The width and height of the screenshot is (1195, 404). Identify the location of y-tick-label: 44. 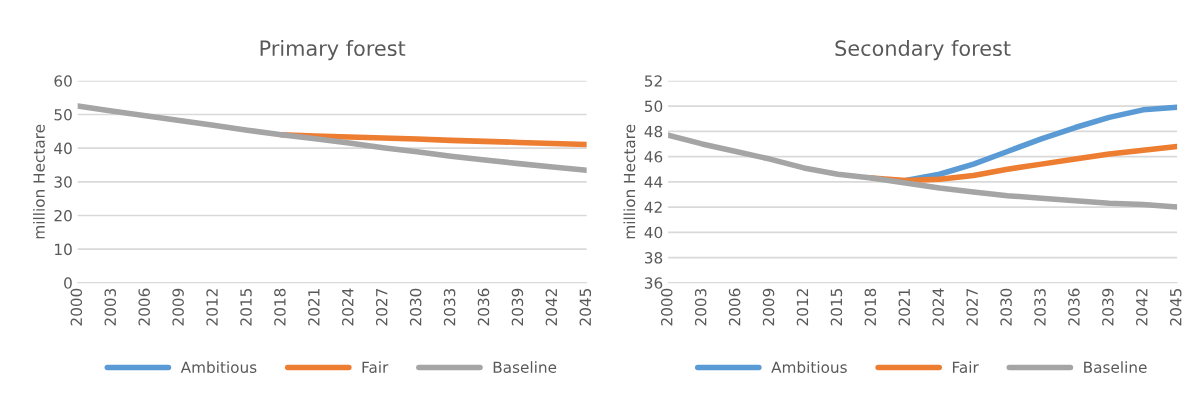
(653, 182).